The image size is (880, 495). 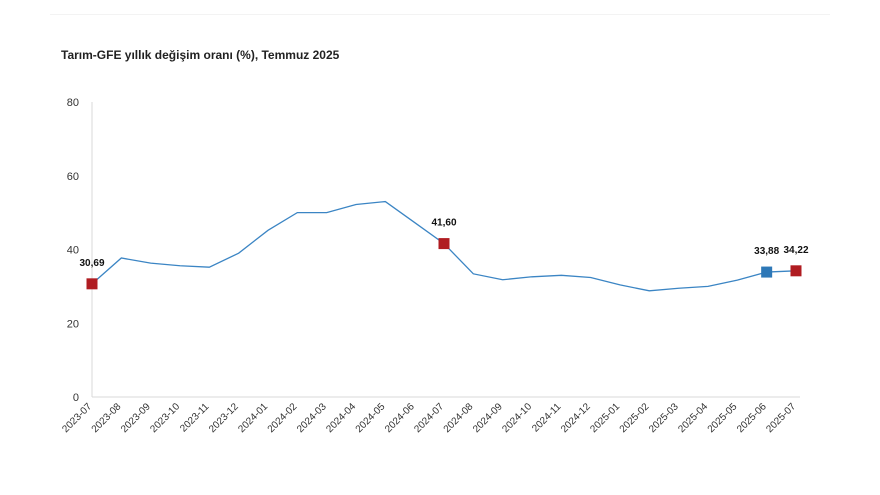 I want to click on highlight-markers, so click(x=444, y=264).